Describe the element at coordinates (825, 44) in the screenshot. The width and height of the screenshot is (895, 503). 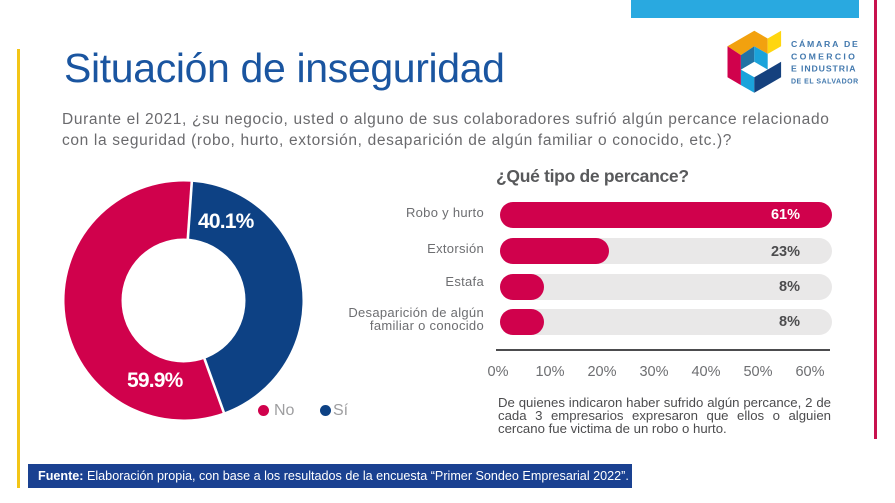
I see `svg-text: CÁMARA DE` at that location.